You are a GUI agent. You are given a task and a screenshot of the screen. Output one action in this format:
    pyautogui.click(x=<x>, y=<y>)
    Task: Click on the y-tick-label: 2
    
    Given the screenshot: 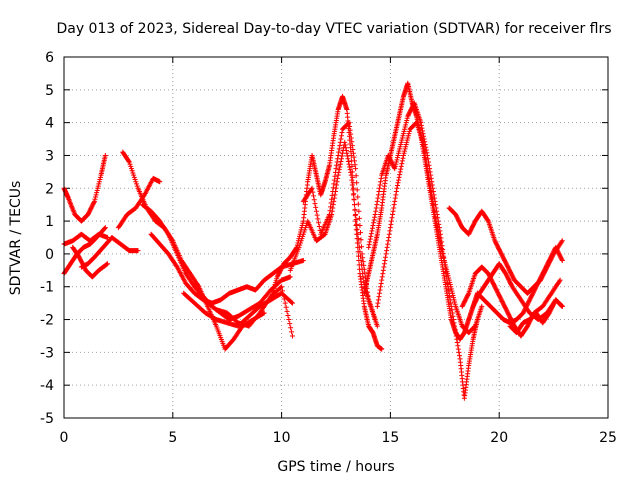 What is the action you would take?
    pyautogui.click(x=49, y=189)
    